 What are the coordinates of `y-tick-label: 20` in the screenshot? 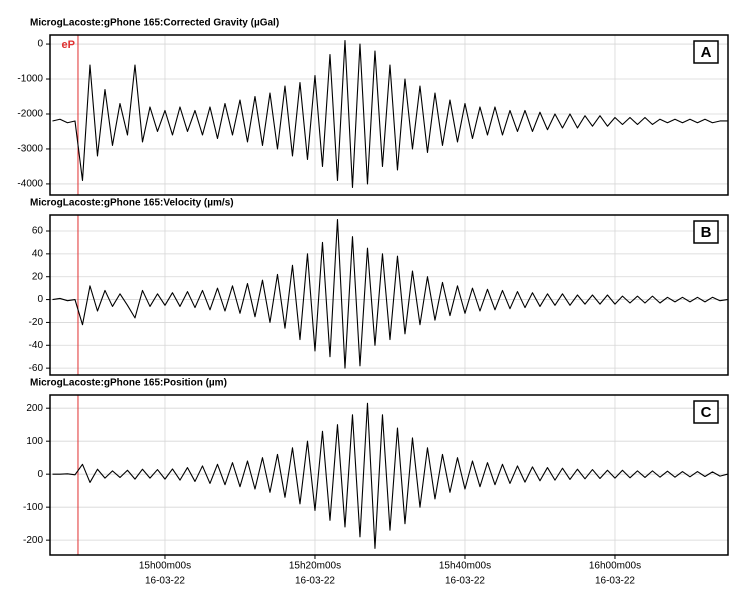 It's located at (38, 276).